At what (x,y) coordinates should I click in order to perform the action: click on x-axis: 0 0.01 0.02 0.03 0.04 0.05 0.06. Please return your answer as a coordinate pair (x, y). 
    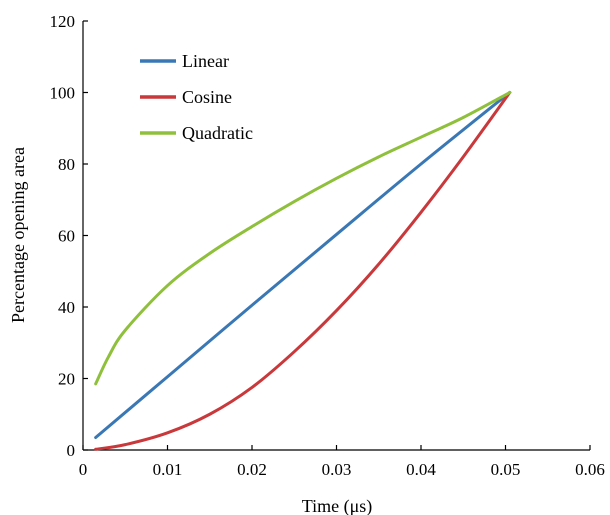
    Looking at the image, I should click on (342, 462).